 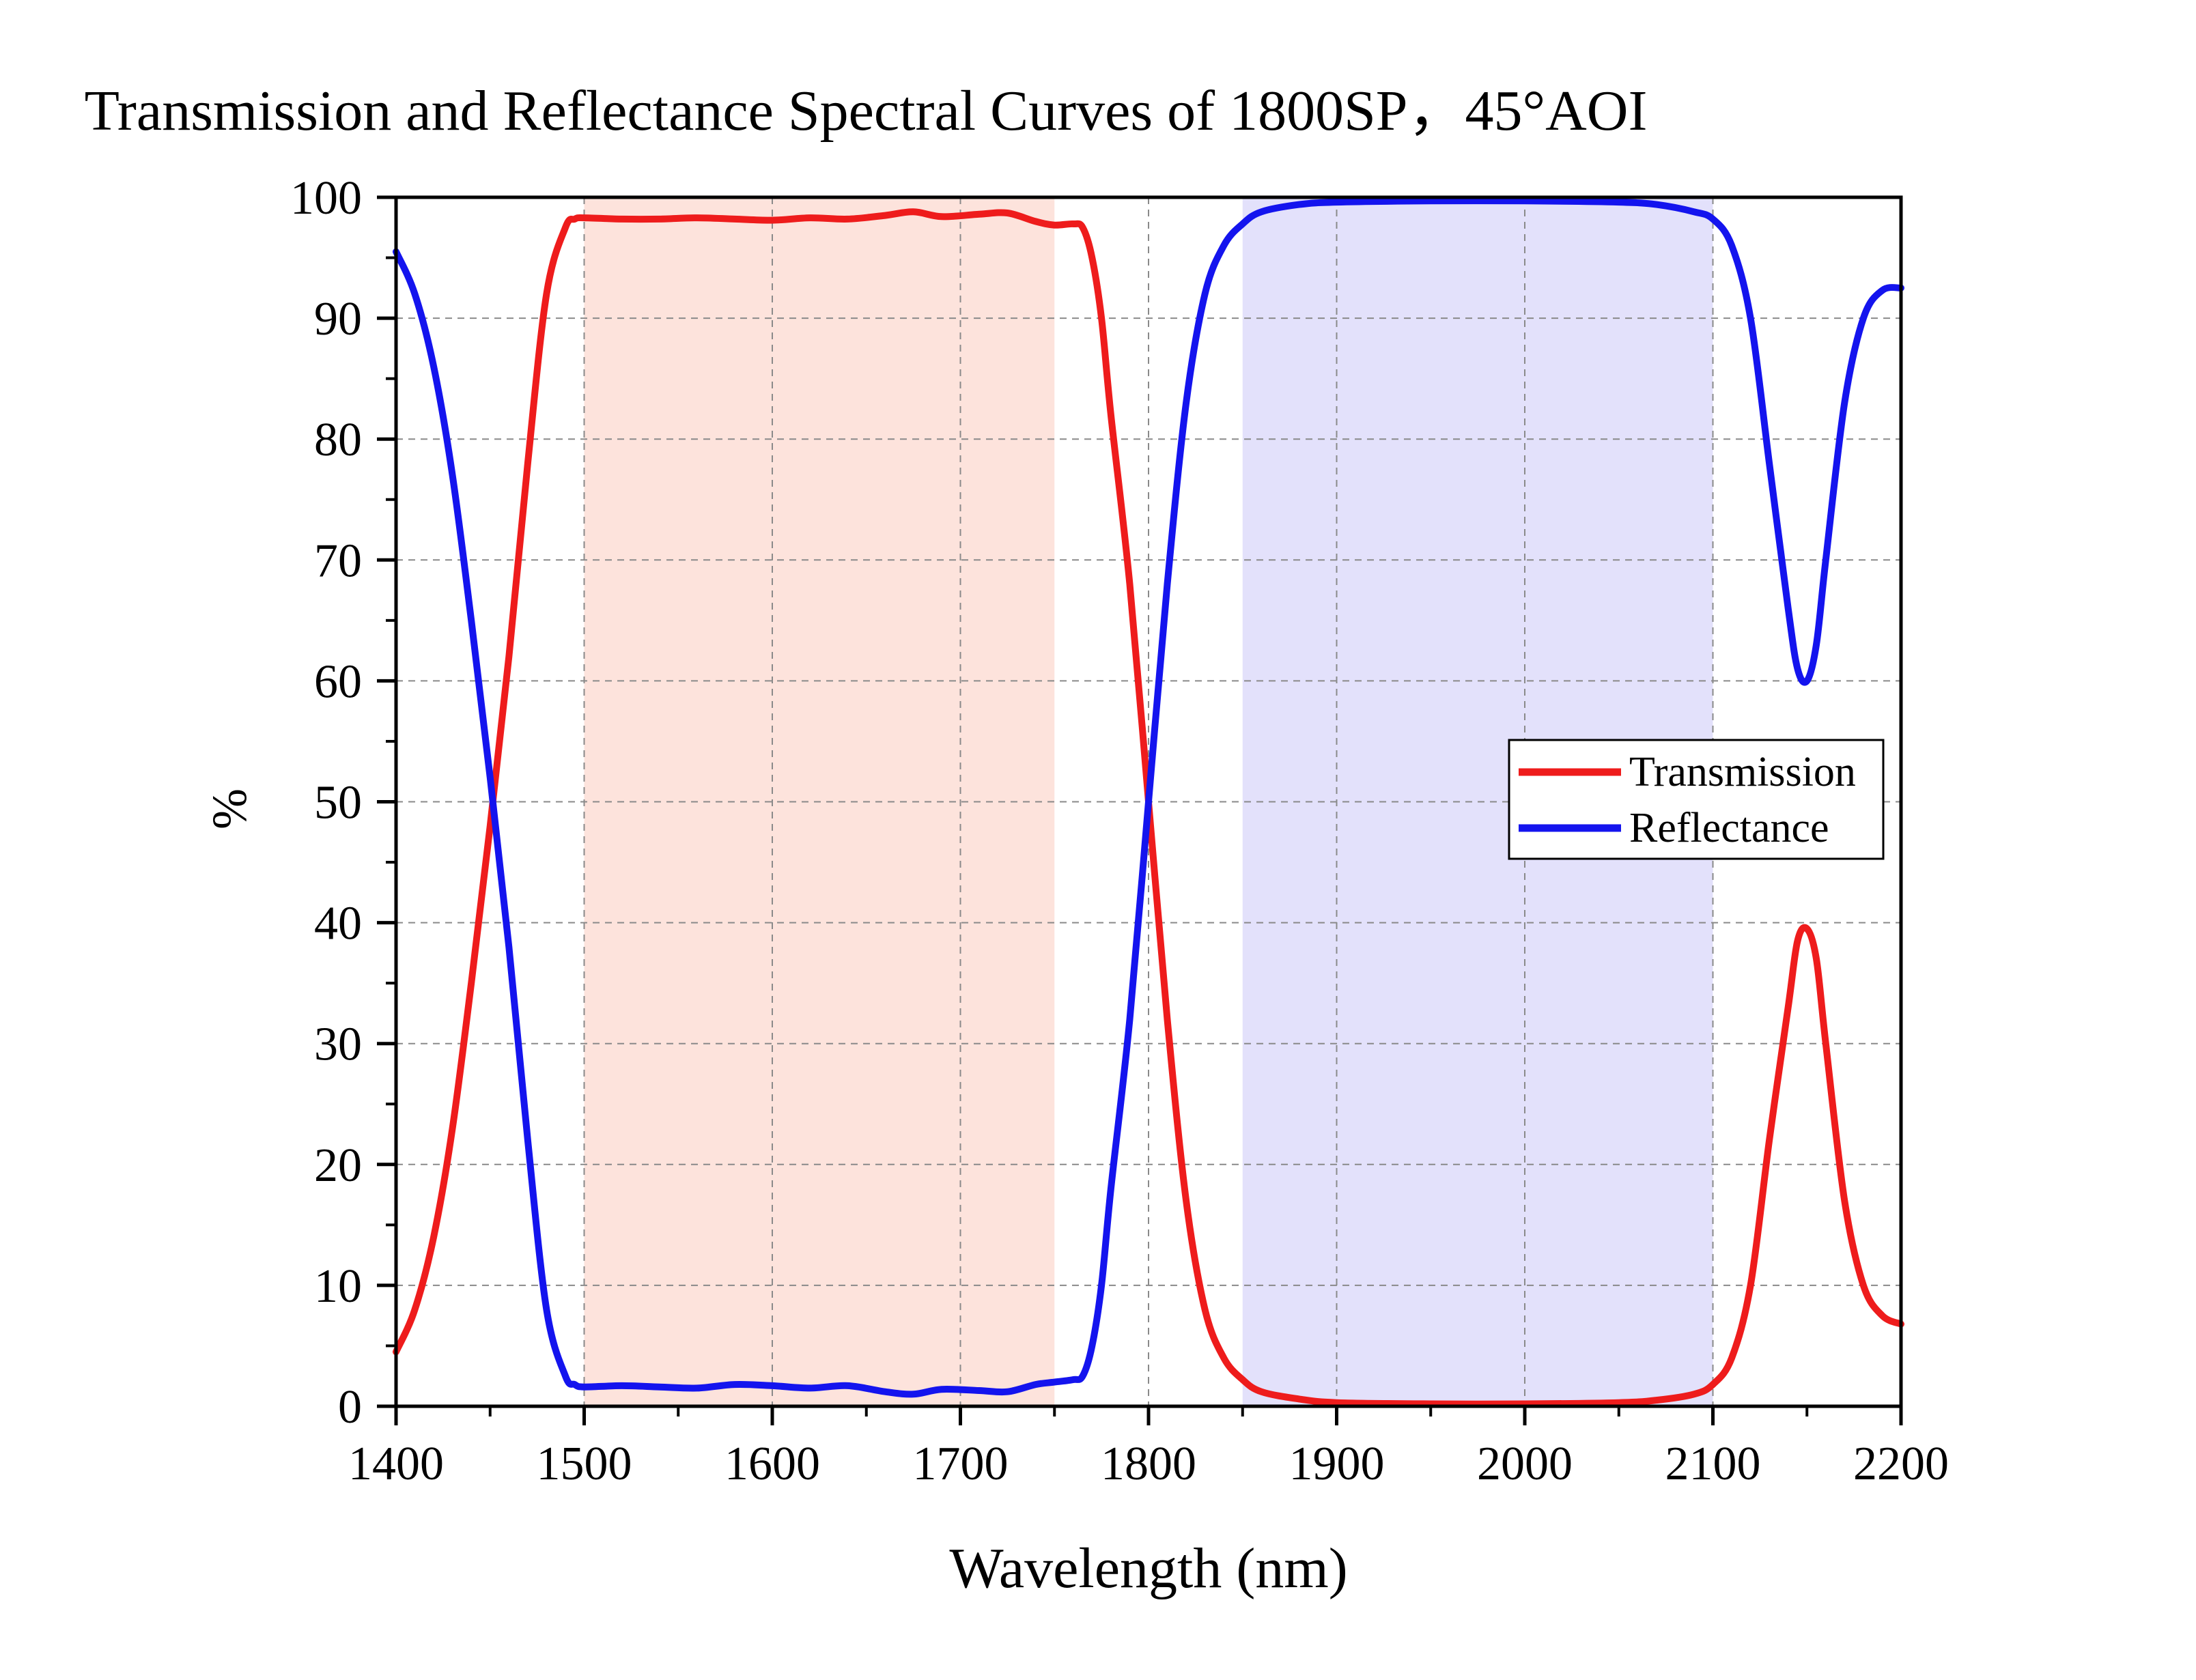 I want to click on y-tick-label: 20, so click(x=338, y=1165).